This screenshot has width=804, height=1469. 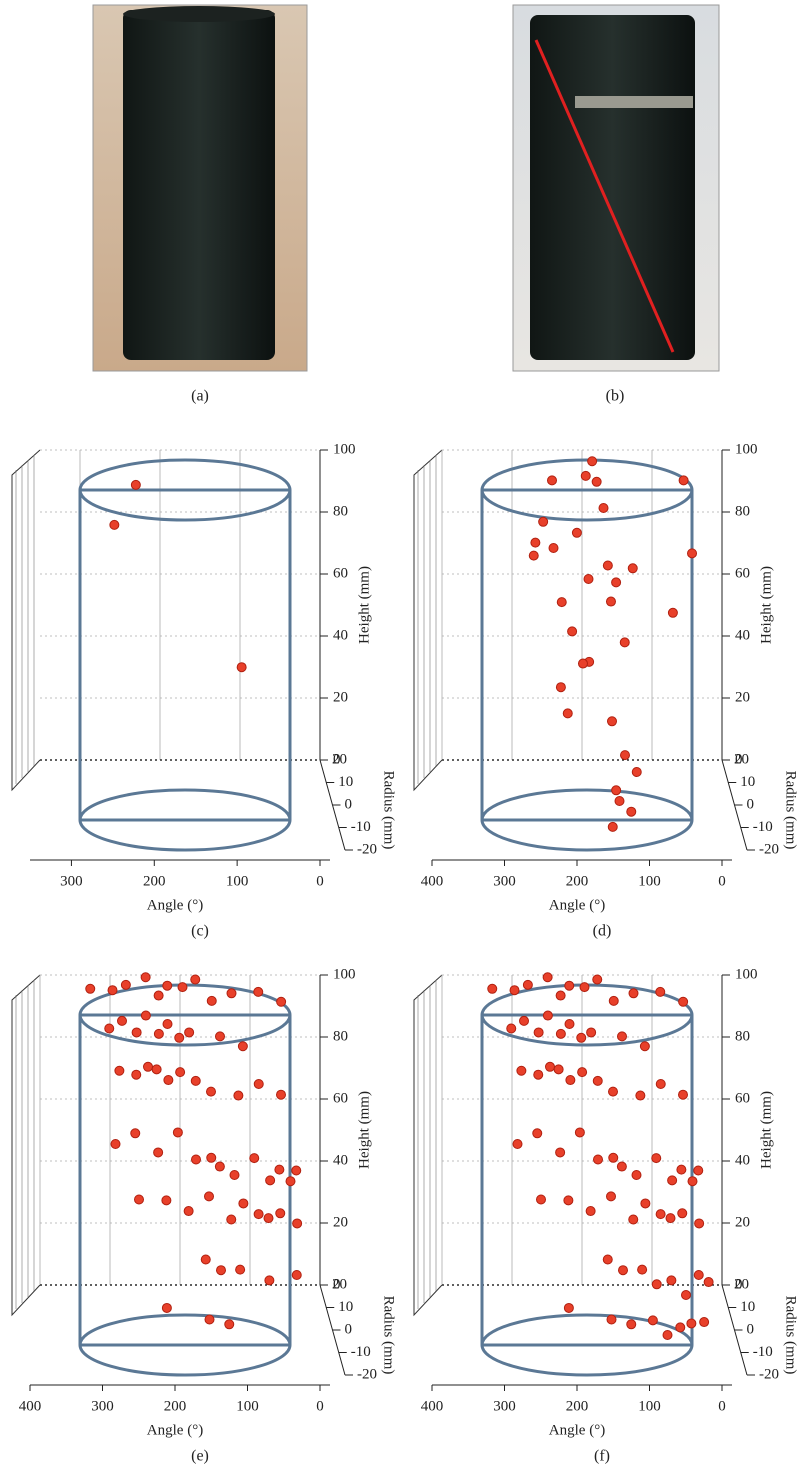 What do you see at coordinates (649, 881) in the screenshot?
I see `x-tick-label: 100` at bounding box center [649, 881].